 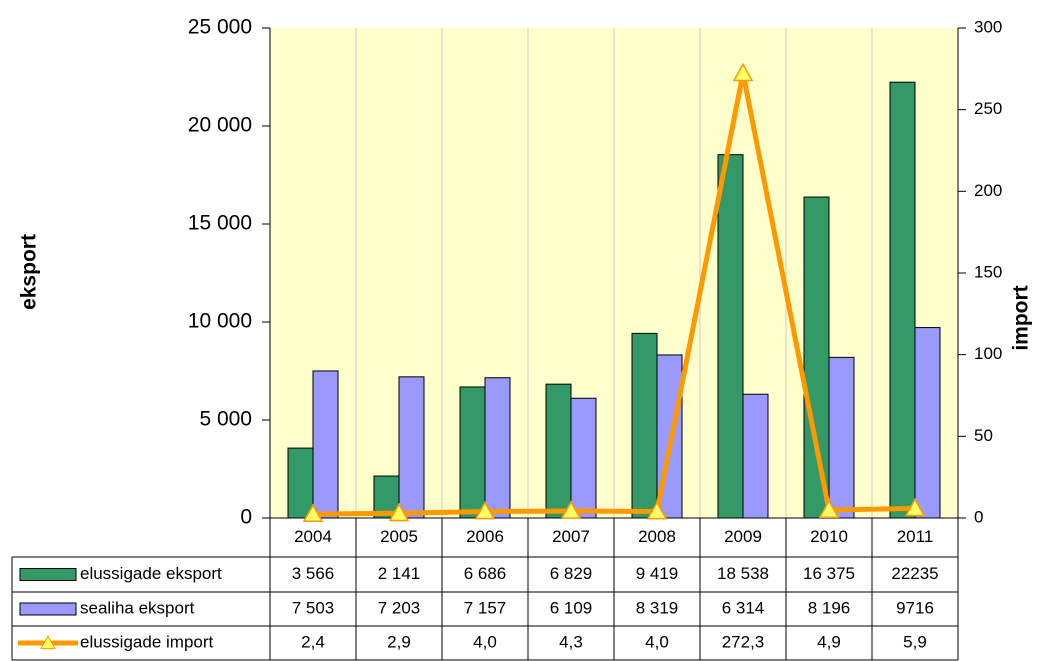 What do you see at coordinates (399, 607) in the screenshot?
I see `table-value: 7 203` at bounding box center [399, 607].